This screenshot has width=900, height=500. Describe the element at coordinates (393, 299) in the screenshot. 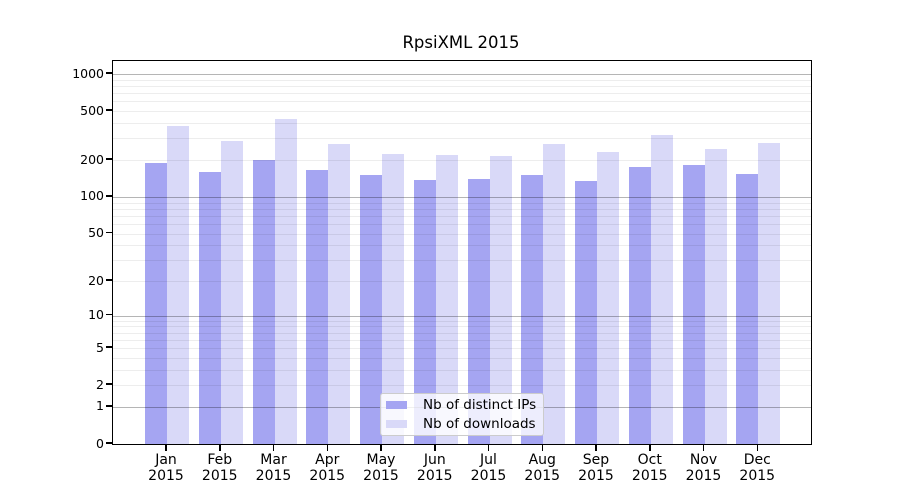

I see `bar-downloads-may` at that location.